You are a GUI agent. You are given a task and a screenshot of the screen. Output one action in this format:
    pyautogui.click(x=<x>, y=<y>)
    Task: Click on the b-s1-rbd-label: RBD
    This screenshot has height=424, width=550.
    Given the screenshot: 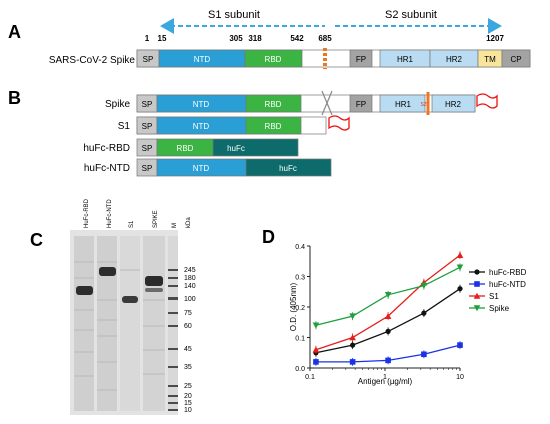 What is the action you would take?
    pyautogui.click(x=273, y=126)
    